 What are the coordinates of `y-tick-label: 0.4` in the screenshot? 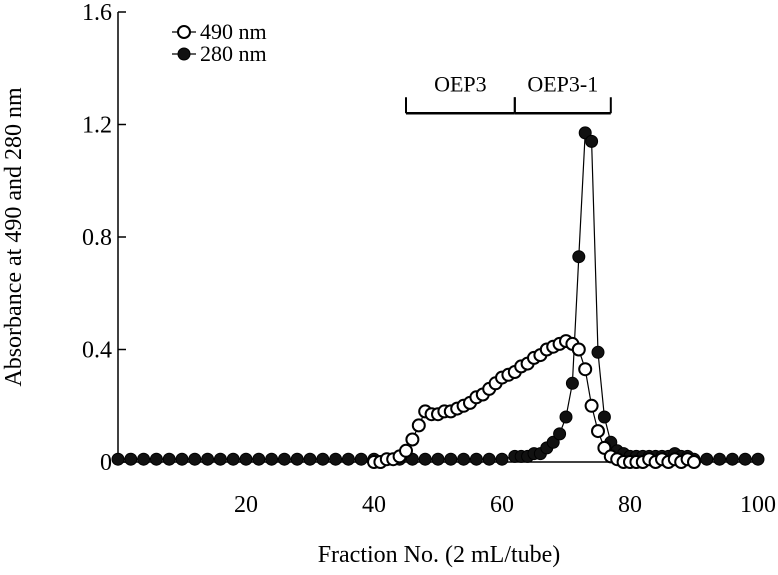 It's located at (97, 351).